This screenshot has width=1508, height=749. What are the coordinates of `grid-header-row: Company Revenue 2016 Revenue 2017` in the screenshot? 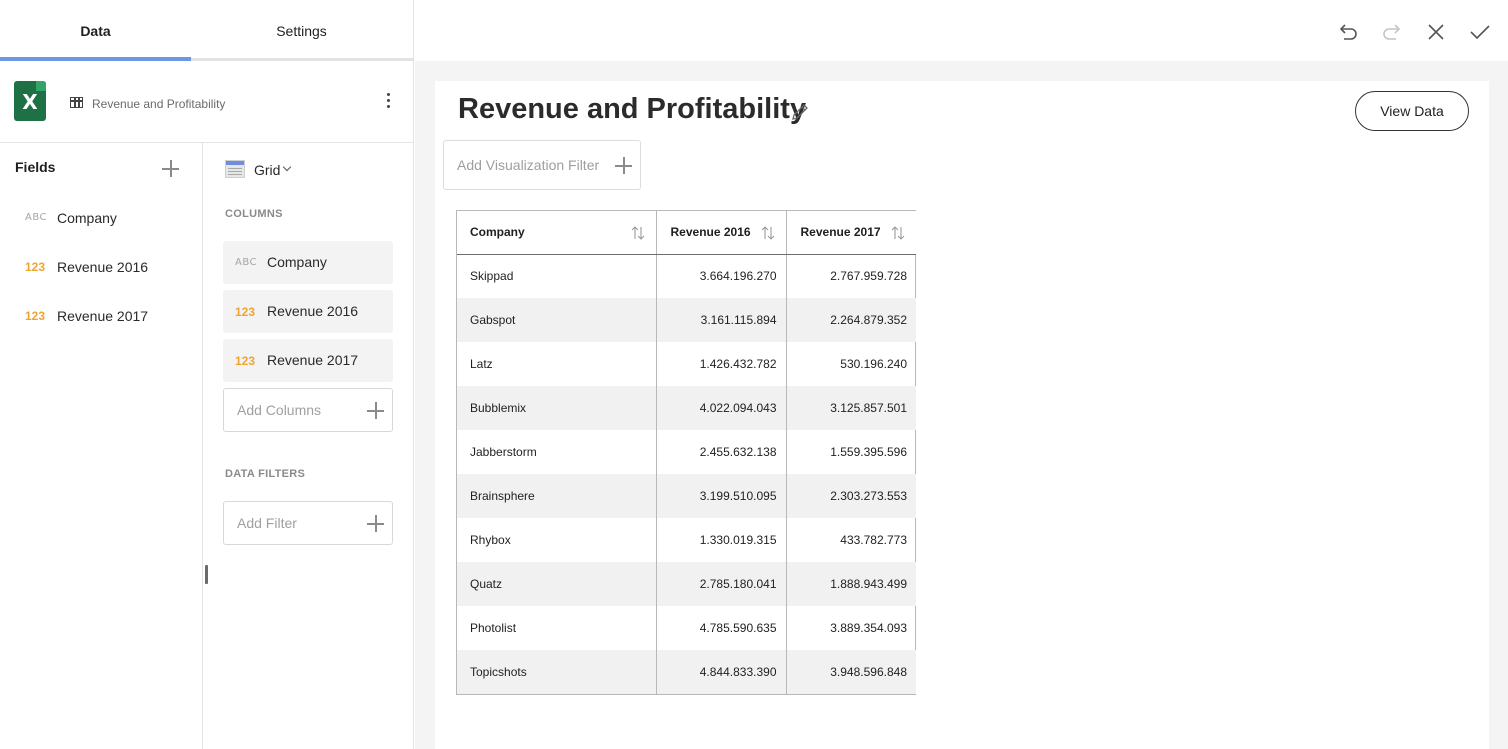 It's located at (686, 233).